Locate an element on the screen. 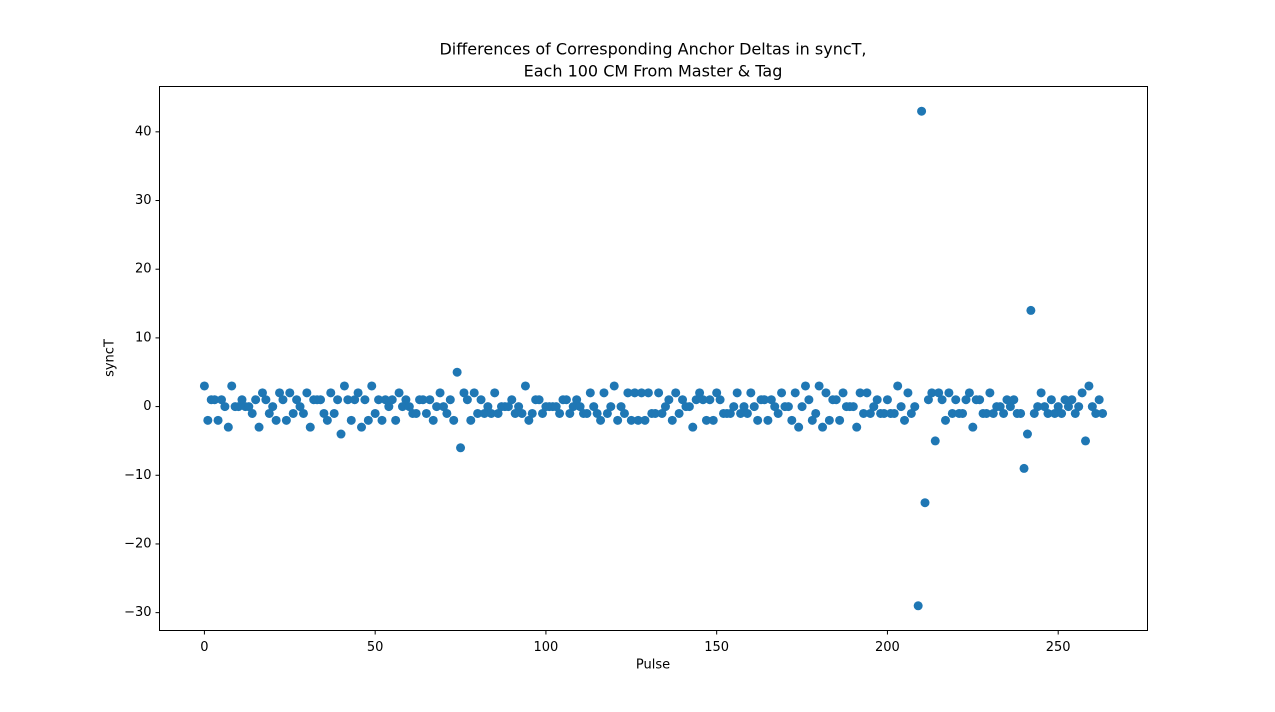 The height and width of the screenshot is (712, 1275). y-tick-label: −10 is located at coordinates (137, 475).